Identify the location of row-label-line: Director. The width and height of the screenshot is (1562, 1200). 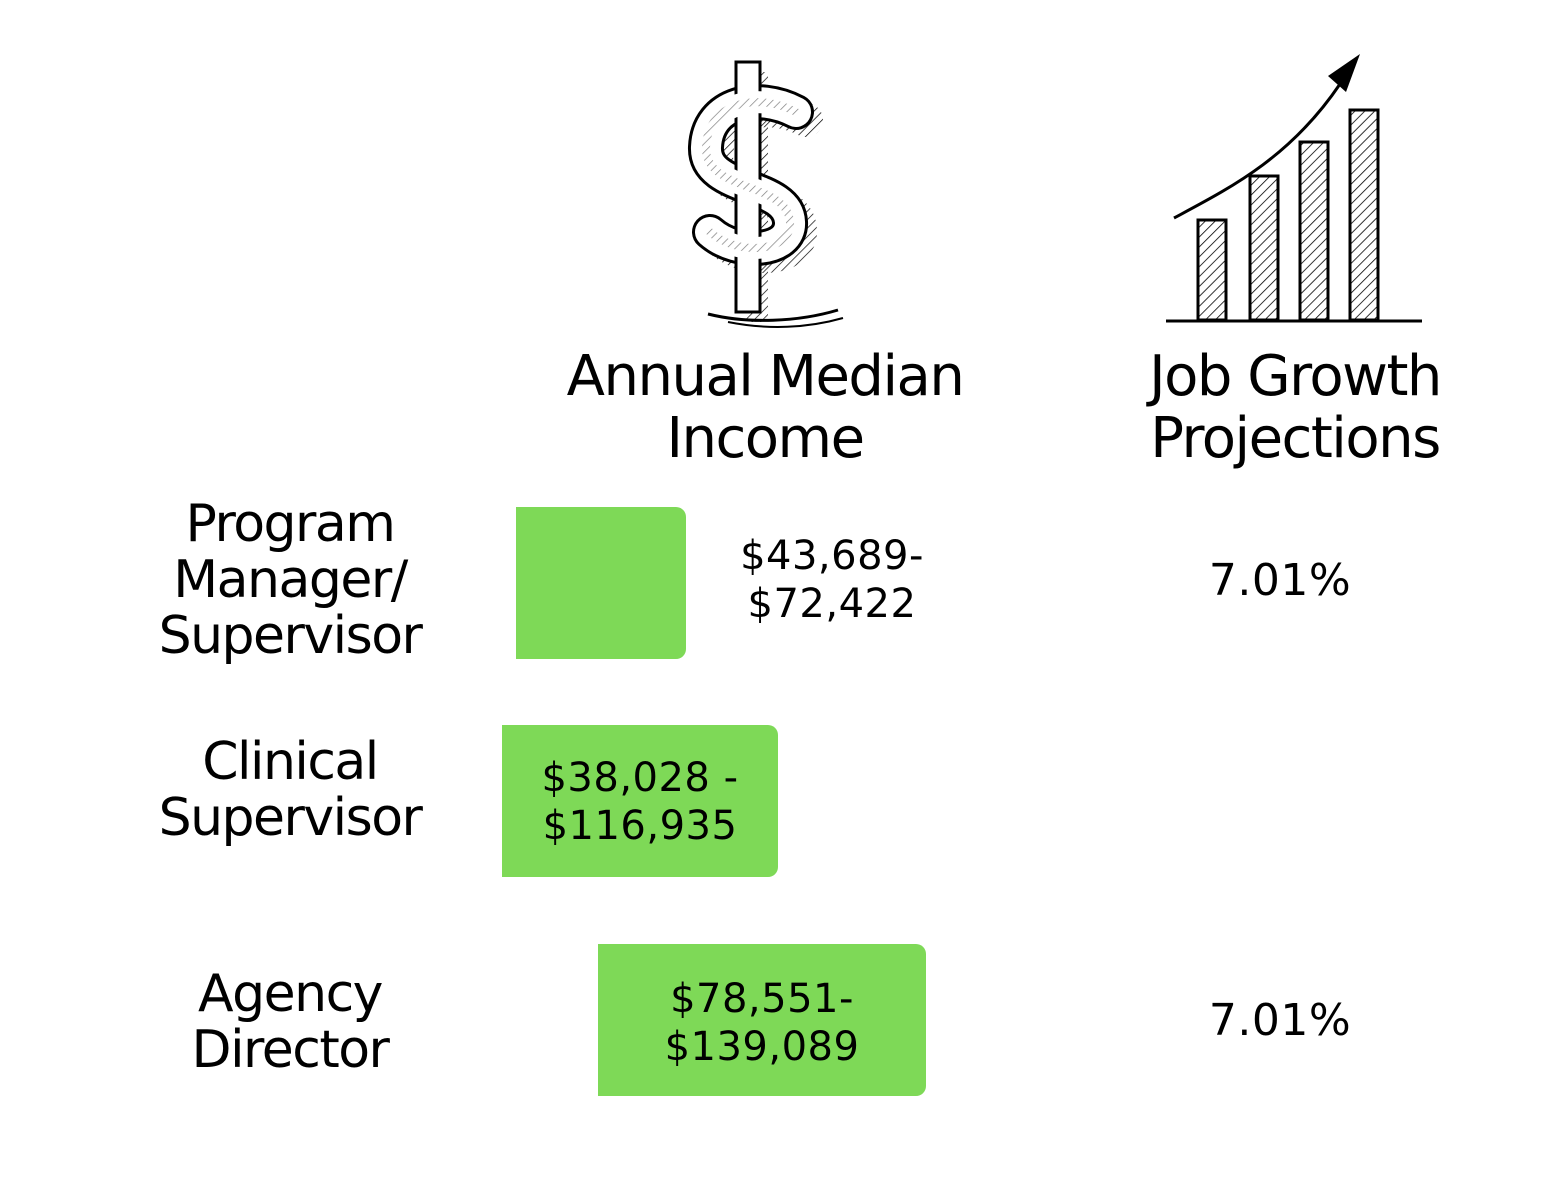
(290, 1050).